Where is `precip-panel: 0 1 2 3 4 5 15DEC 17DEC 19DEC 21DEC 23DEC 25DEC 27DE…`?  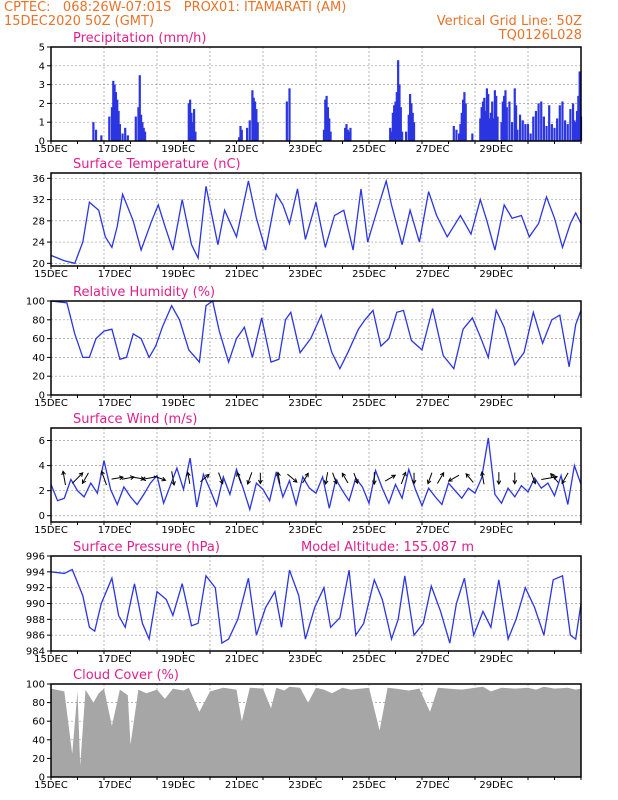 precip-panel: 0 1 2 3 4 5 15DEC 17DEC 19DEC 21DEC 23DEC 25DEC 27DE… is located at coordinates (308, 93).